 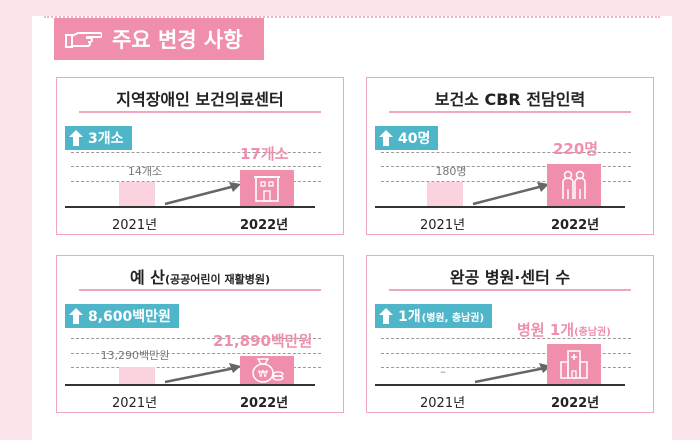 What do you see at coordinates (83, 40) in the screenshot?
I see `pointing-hand-icon` at bounding box center [83, 40].